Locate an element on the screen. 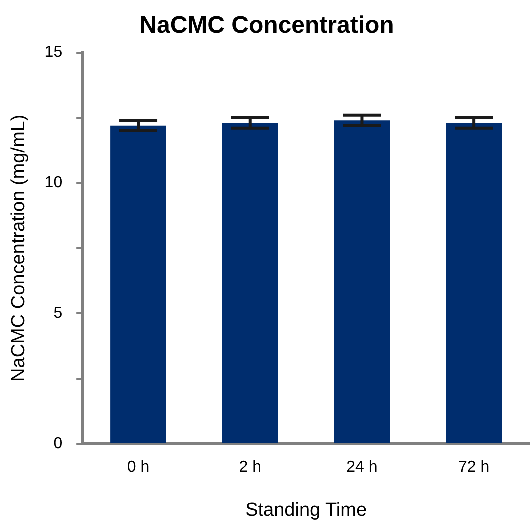 The width and height of the screenshot is (530, 532). x-tick-label: 24 h is located at coordinates (362, 467).